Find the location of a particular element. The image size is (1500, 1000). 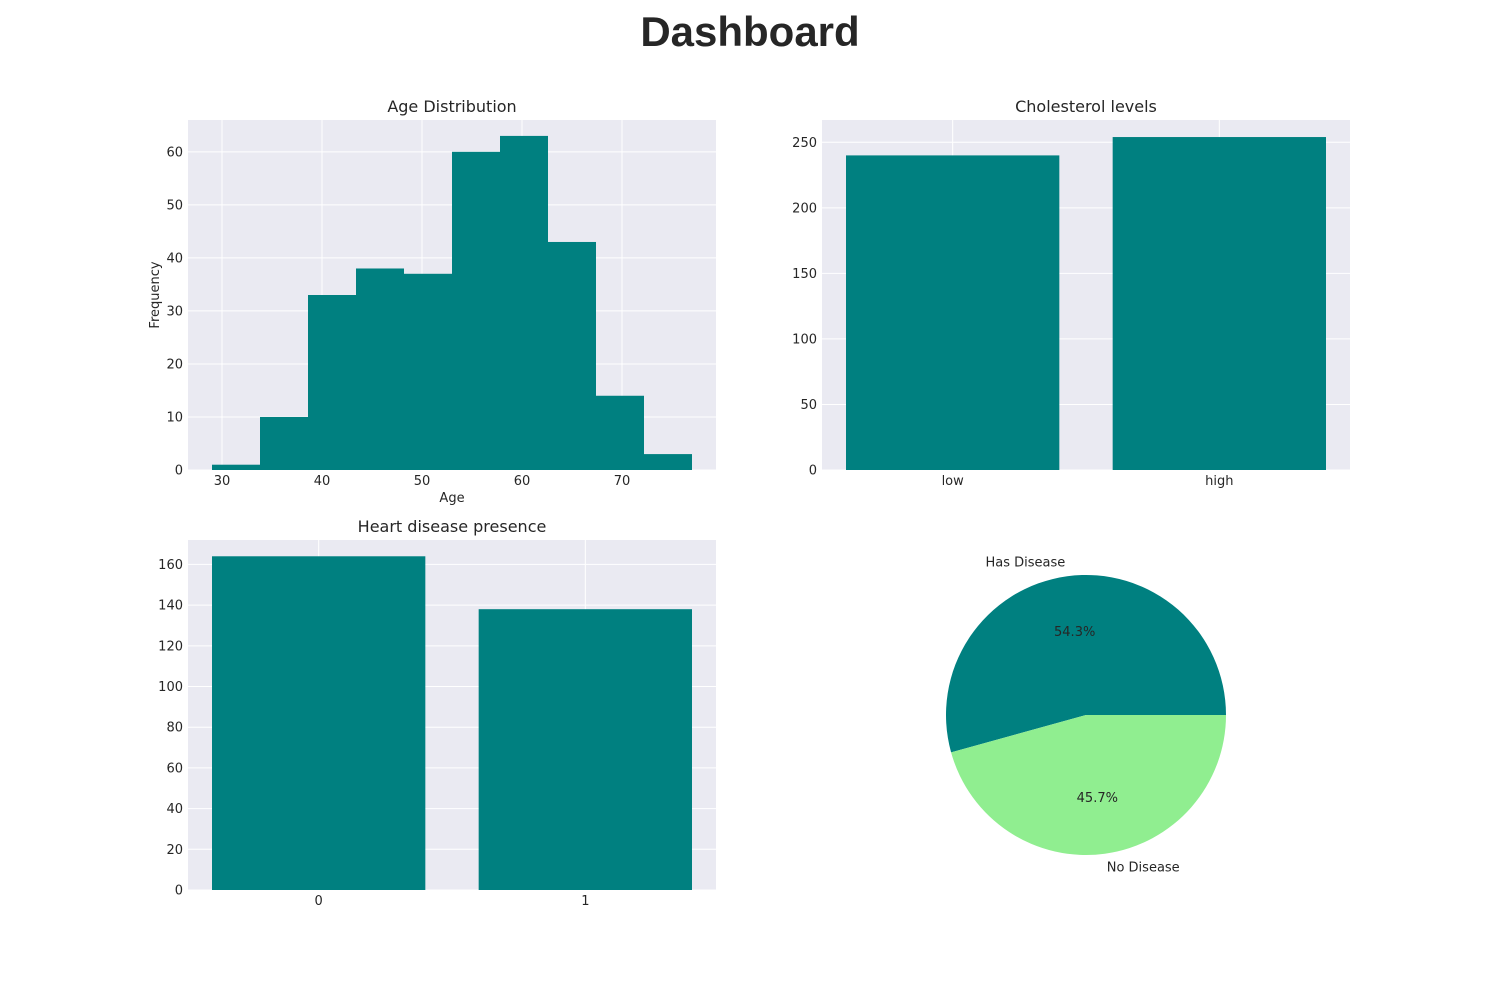

cholesterol-ytick-label: 0 is located at coordinates (813, 471).